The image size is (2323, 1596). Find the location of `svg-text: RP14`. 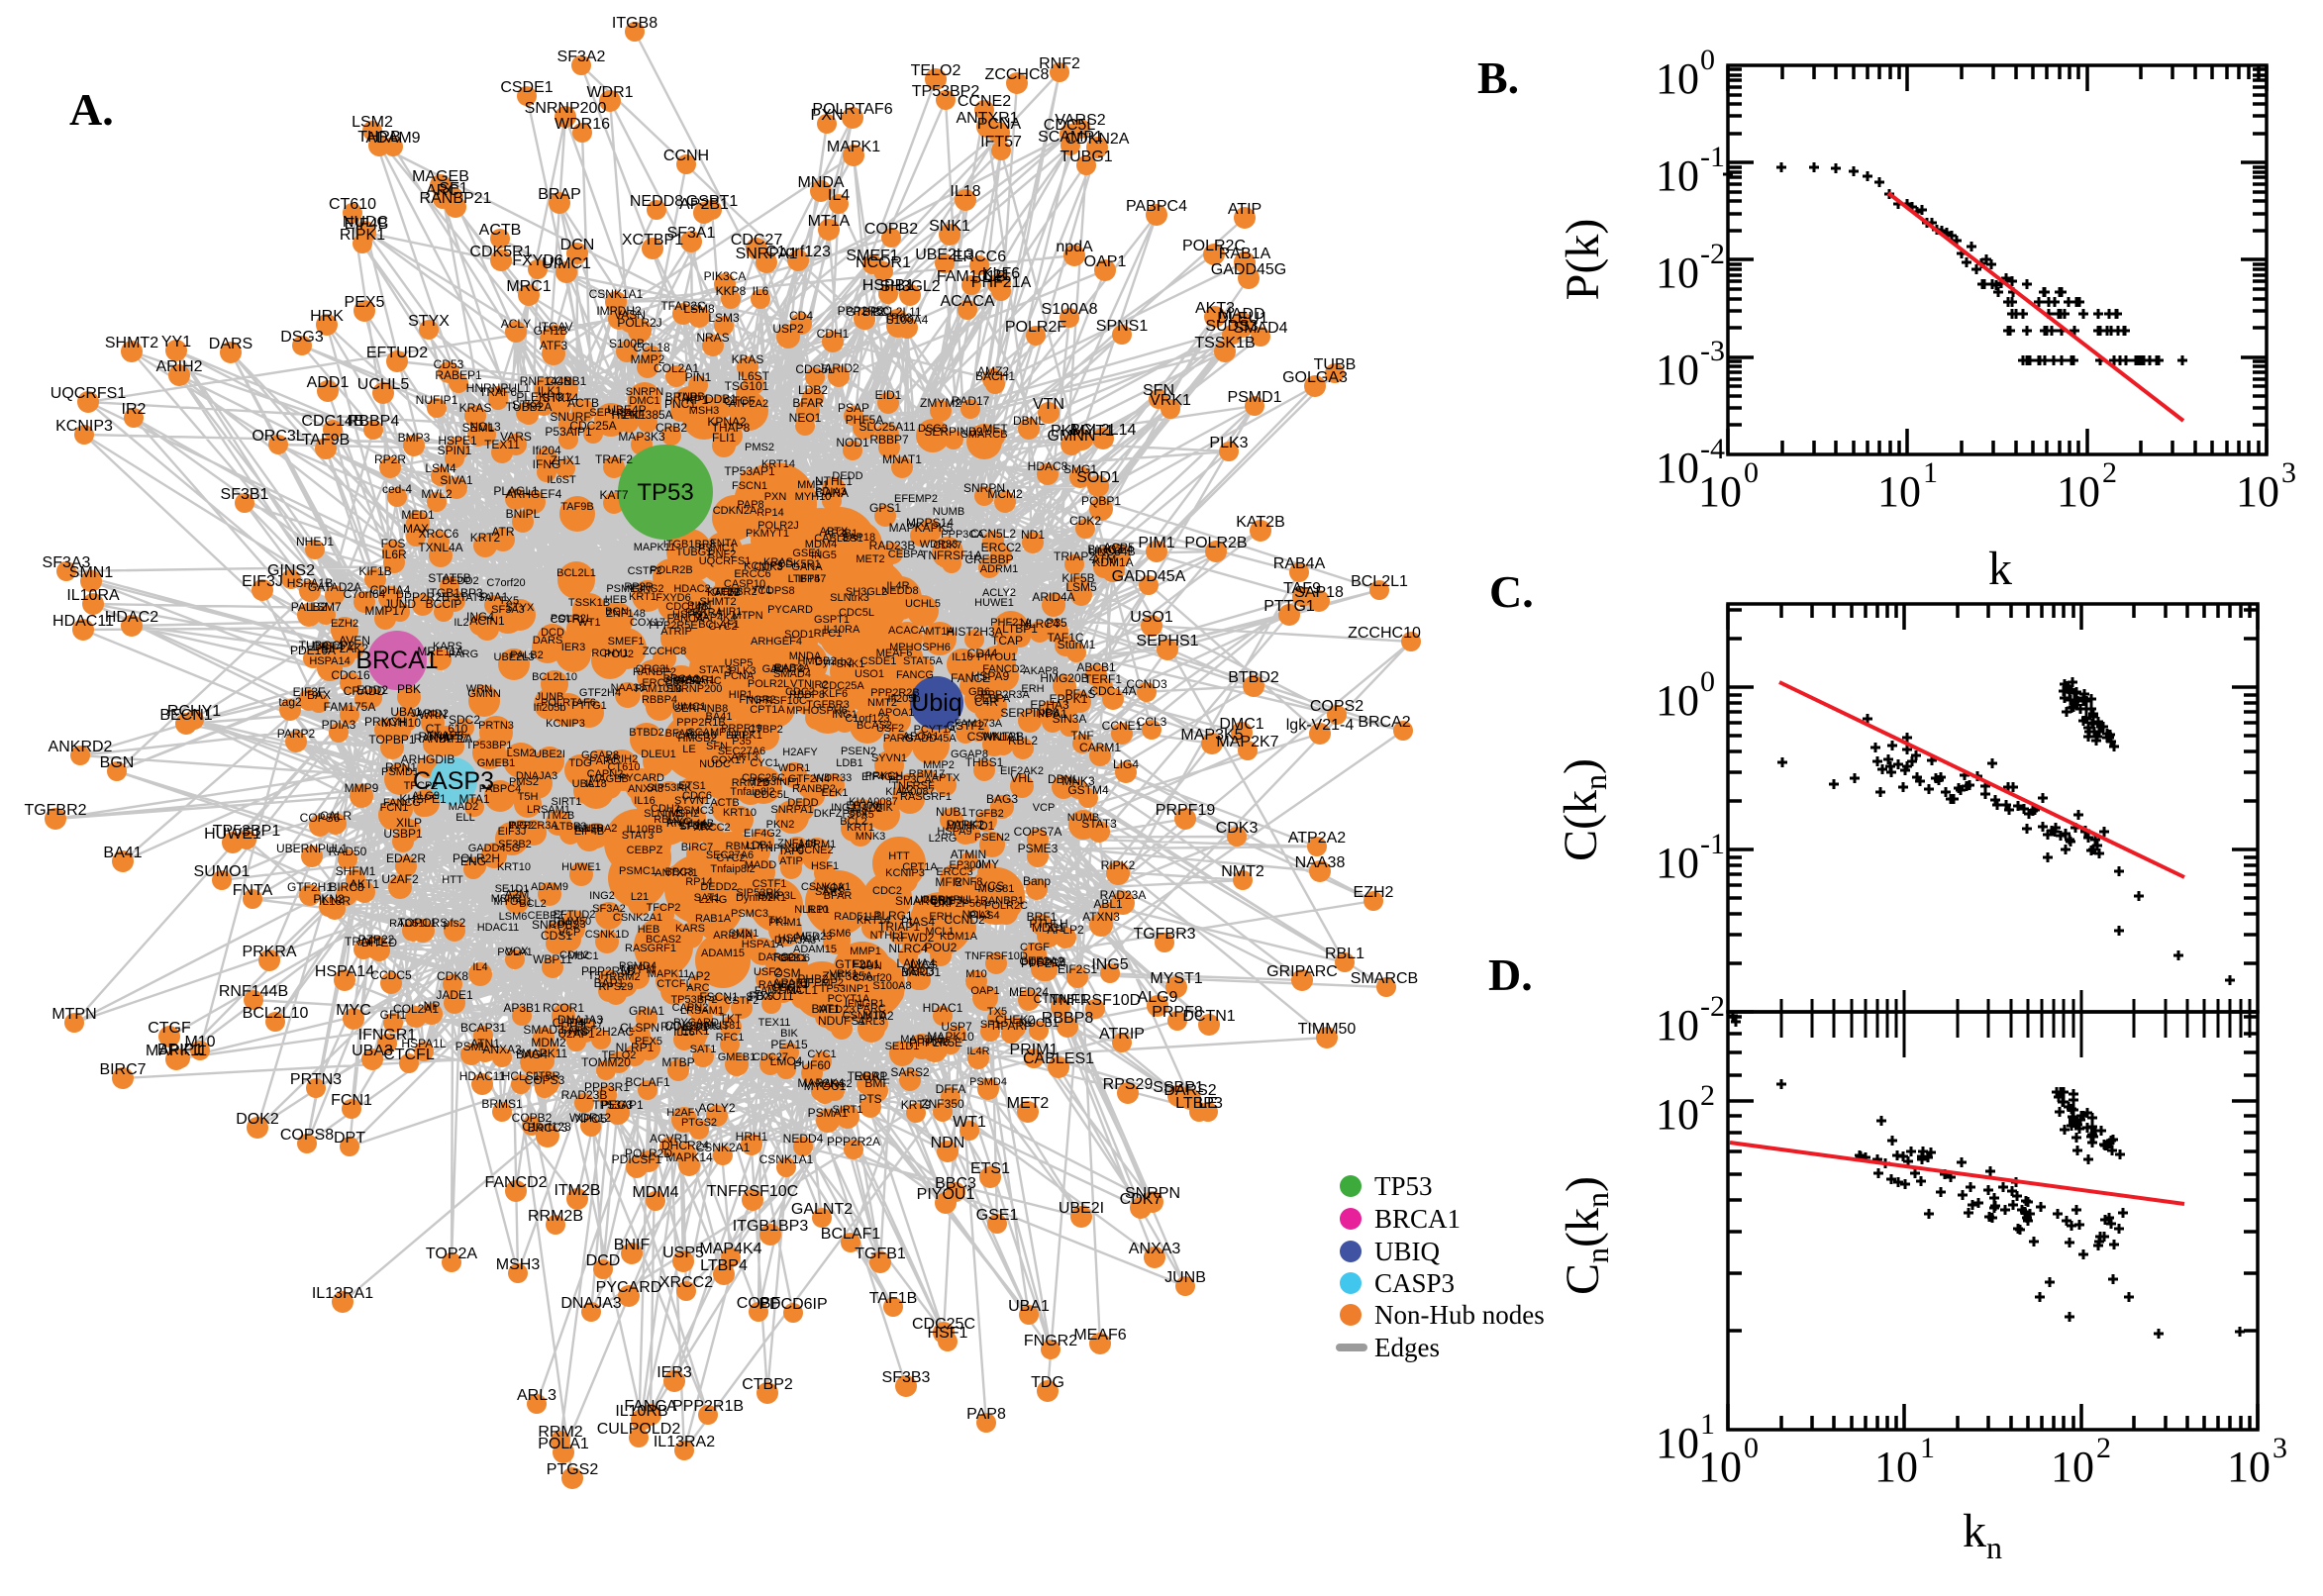

svg-text: RP14 is located at coordinates (770, 513).